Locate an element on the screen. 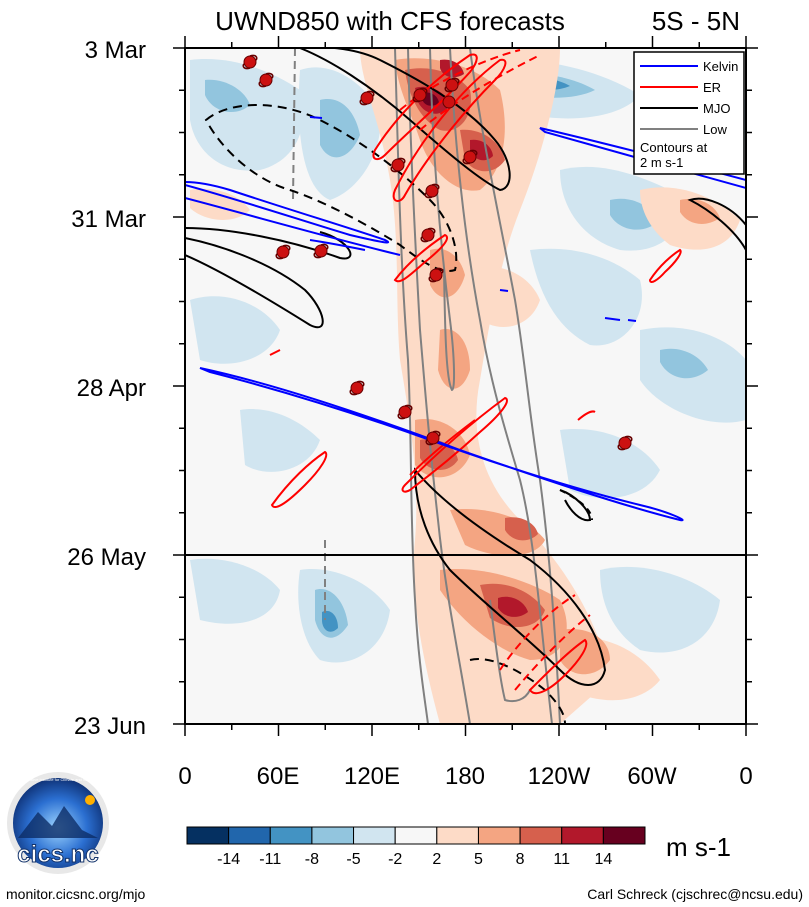 This screenshot has width=809, height=907. x-axis-labels: 0 60E 120E 180 120W 60W 0 is located at coordinates (465, 776).